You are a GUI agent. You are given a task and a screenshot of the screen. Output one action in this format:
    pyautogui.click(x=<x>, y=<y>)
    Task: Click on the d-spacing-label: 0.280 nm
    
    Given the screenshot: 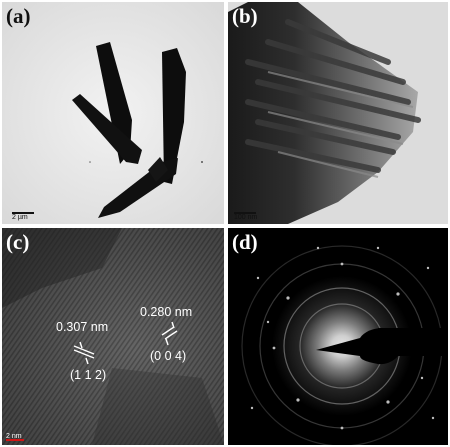 What is the action you would take?
    pyautogui.click(x=166, y=312)
    